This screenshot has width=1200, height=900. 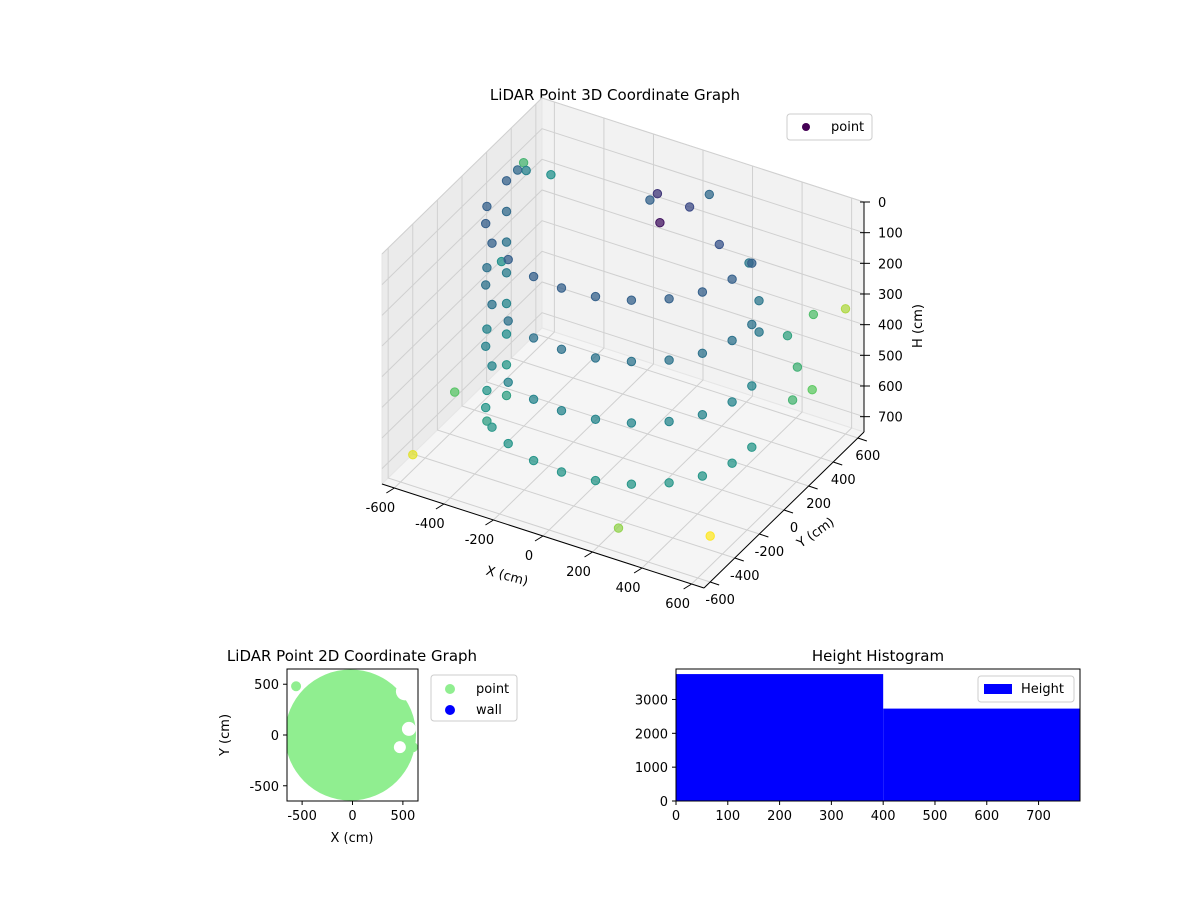 I want to click on chart-2d-ylabel: Y (cm), so click(x=225, y=735).